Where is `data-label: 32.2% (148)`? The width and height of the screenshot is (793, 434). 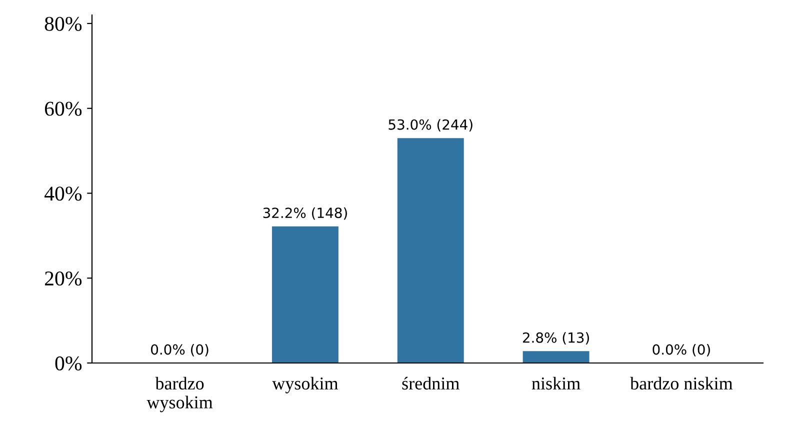 data-label: 32.2% (148) is located at coordinates (305, 213).